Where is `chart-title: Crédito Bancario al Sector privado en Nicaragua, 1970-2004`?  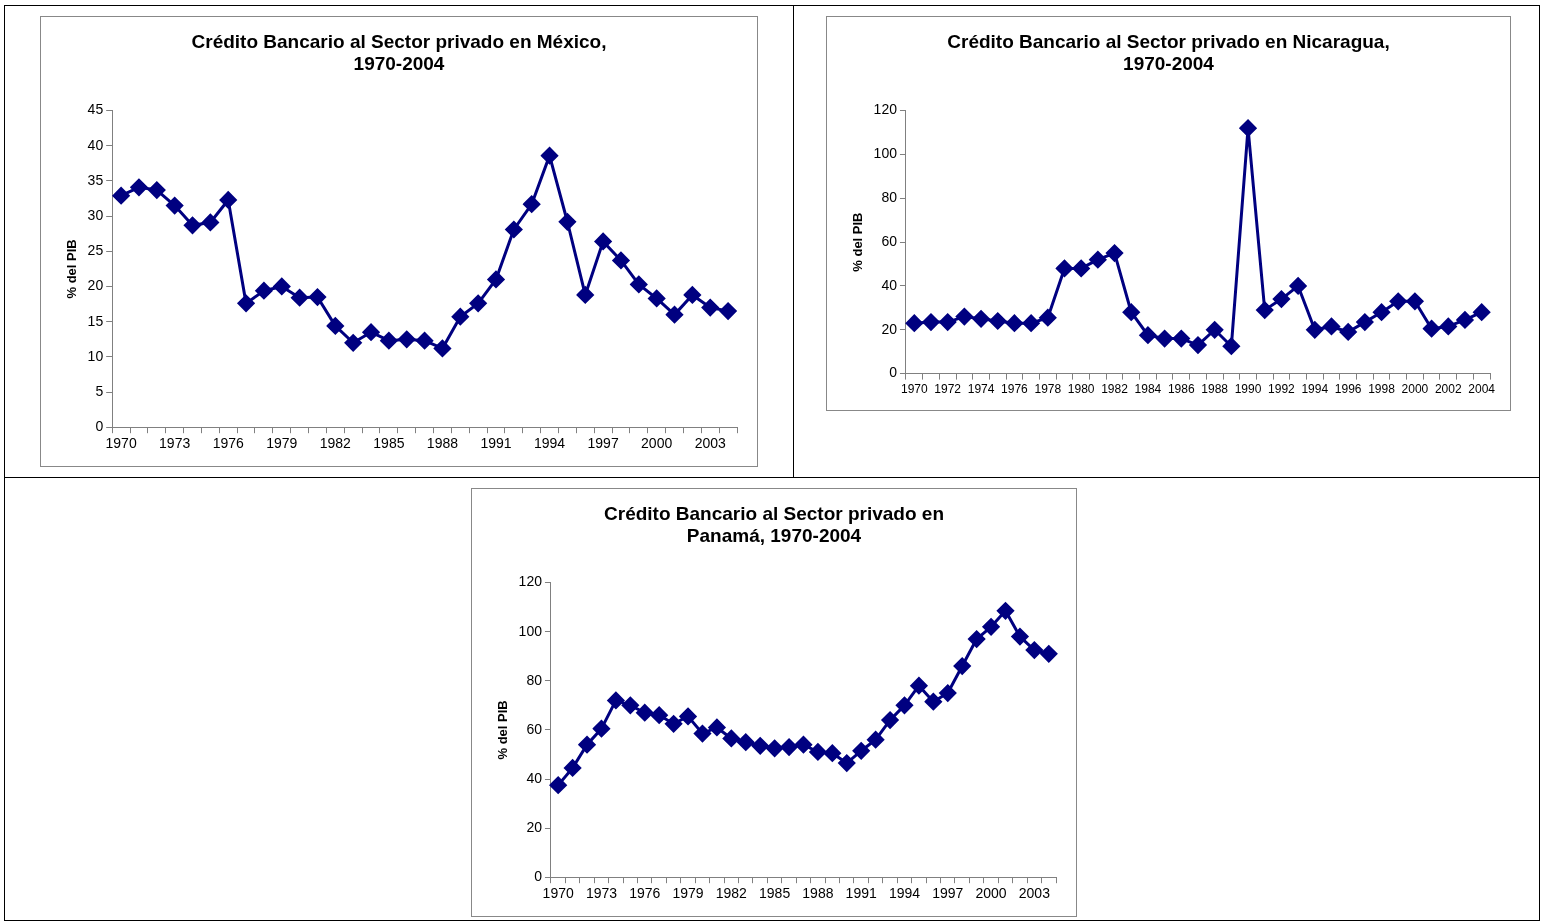 chart-title: Crédito Bancario al Sector privado en Nicaragua, 1970-2004 is located at coordinates (1168, 52).